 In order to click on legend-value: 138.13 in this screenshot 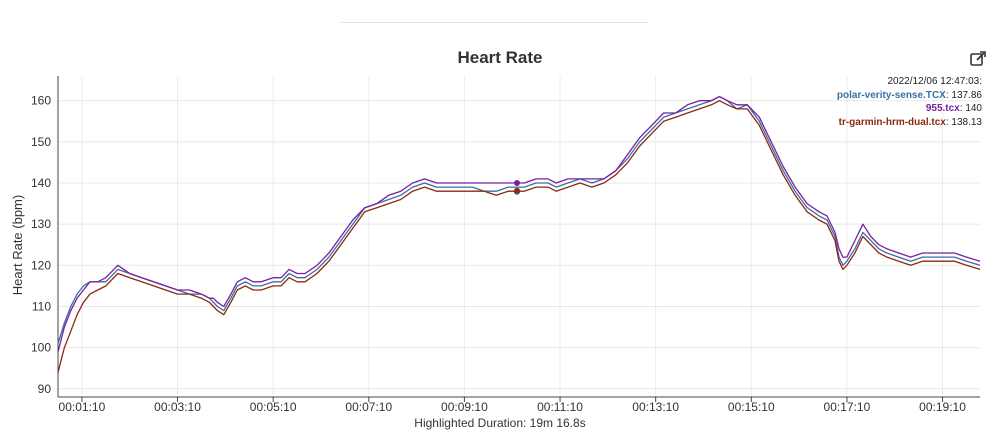, I will do `click(966, 122)`.